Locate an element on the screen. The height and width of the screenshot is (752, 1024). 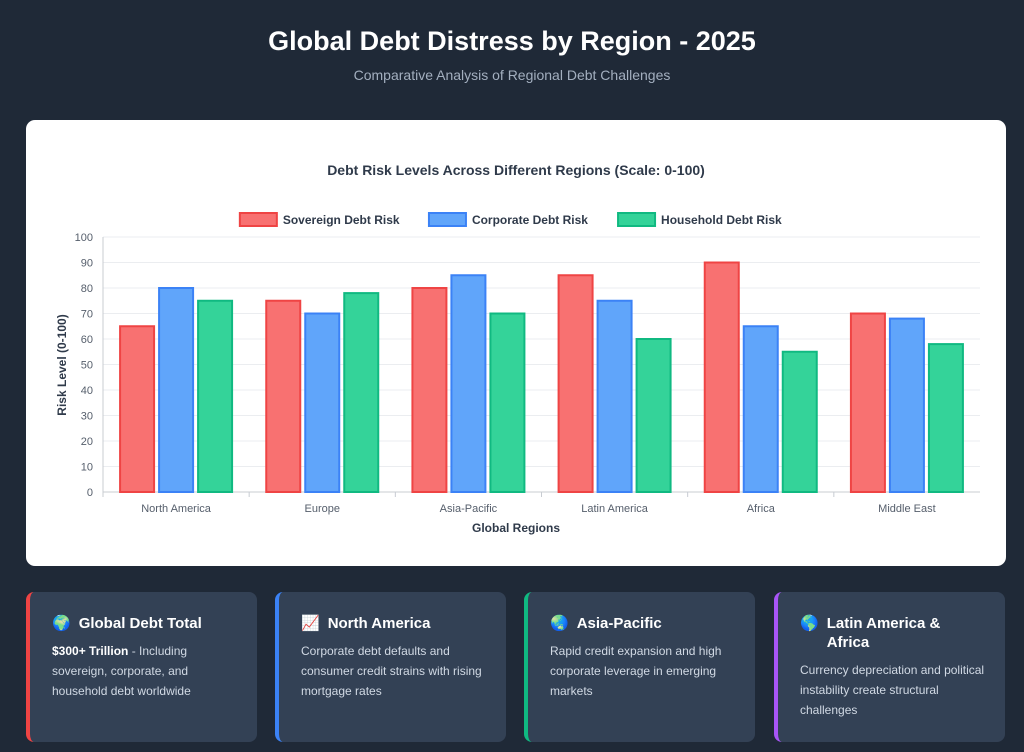
y-tick-label: 90 is located at coordinates (87, 264).